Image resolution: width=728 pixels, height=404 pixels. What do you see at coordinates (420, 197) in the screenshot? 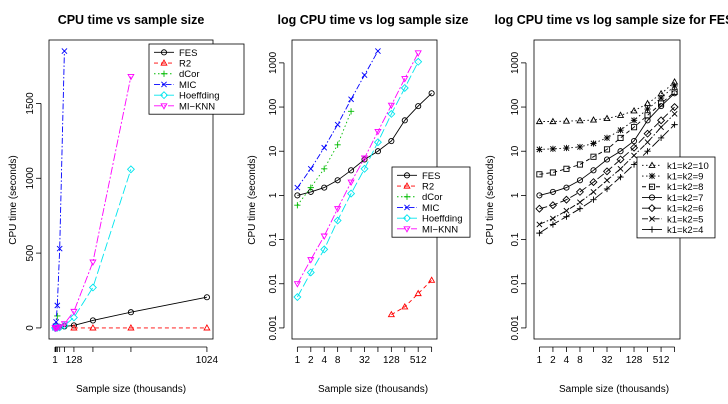
I see `legend-item-dcor: dCor` at bounding box center [420, 197].